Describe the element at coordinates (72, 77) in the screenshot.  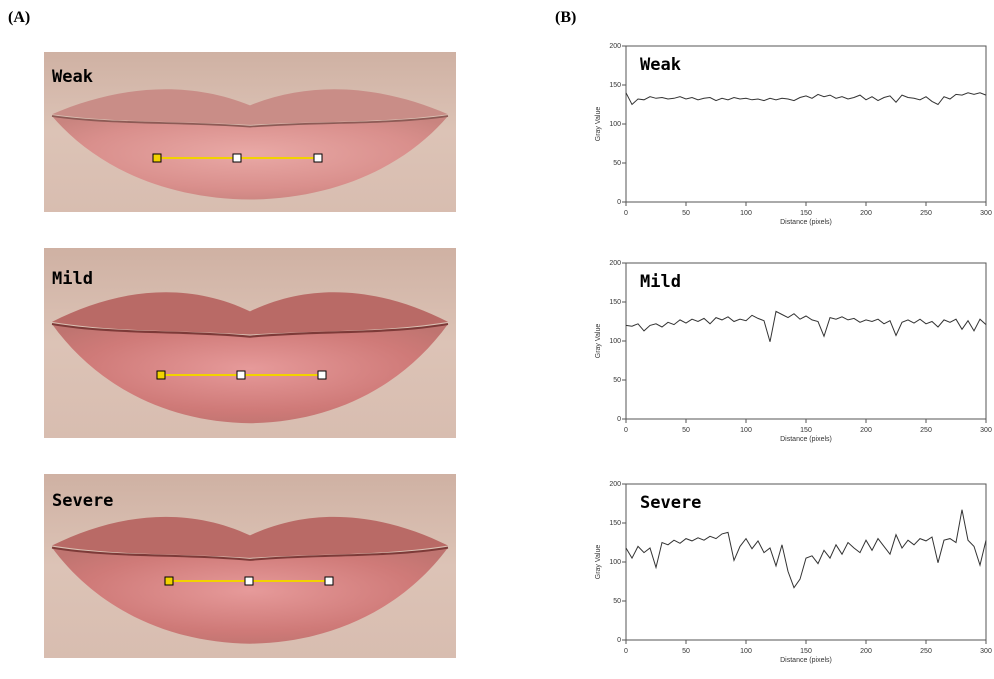
I see `image-label: Weak` at that location.